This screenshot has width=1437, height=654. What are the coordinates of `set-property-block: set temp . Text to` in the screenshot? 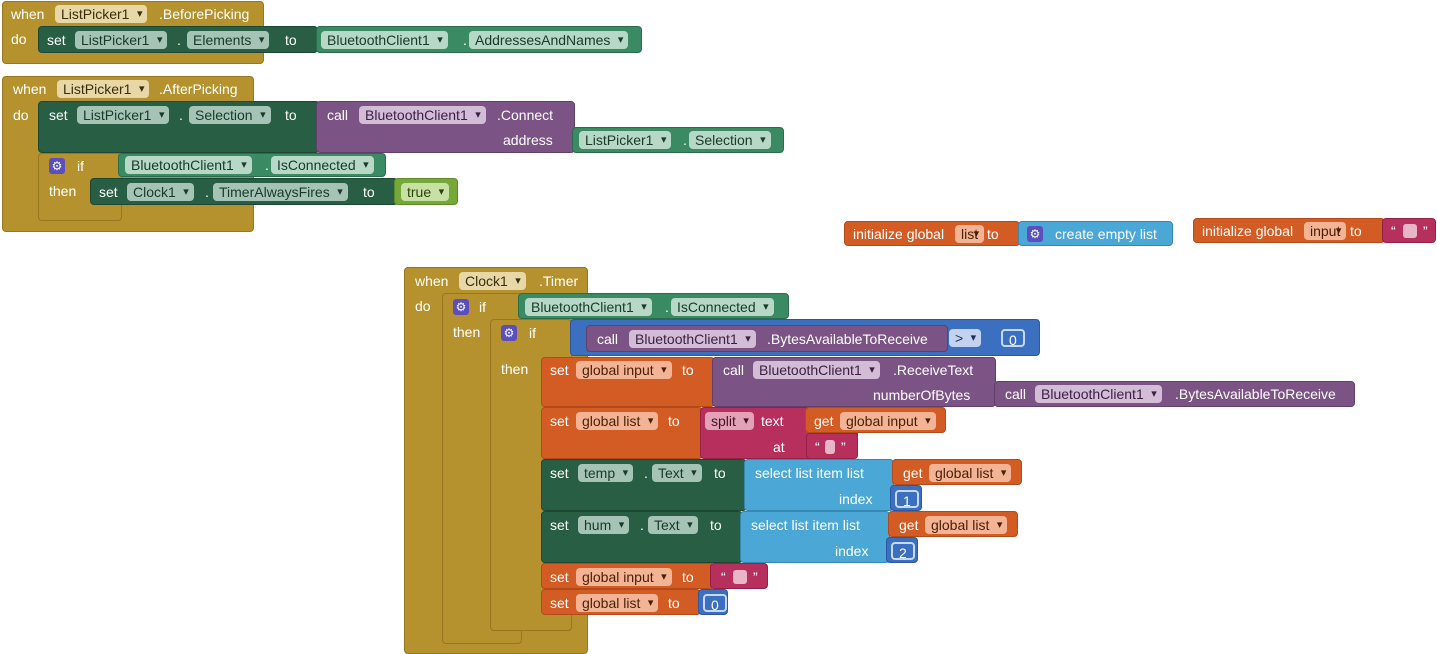 It's located at (644, 485).